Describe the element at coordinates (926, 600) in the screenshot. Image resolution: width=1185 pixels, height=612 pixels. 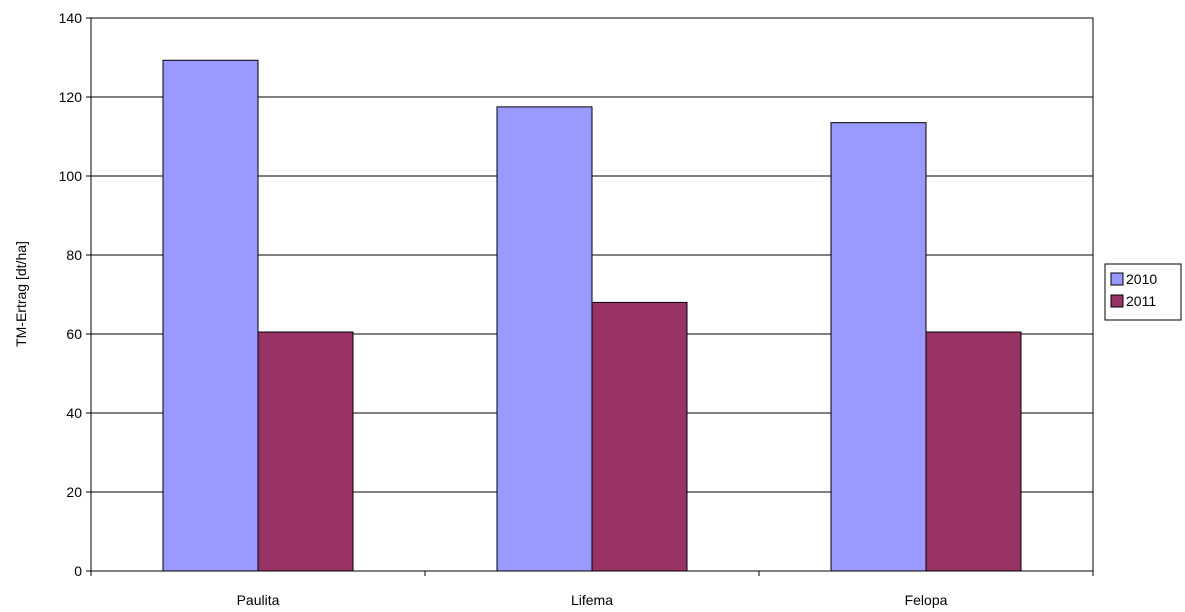
I see `x-tick-label: Felopa` at that location.